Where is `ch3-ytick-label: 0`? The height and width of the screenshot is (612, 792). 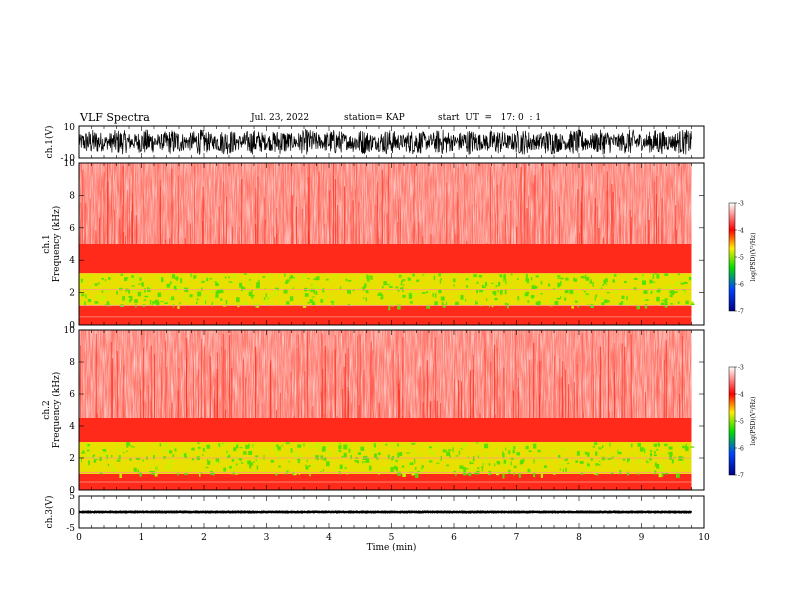 ch3-ytick-label: 0 is located at coordinates (72, 513).